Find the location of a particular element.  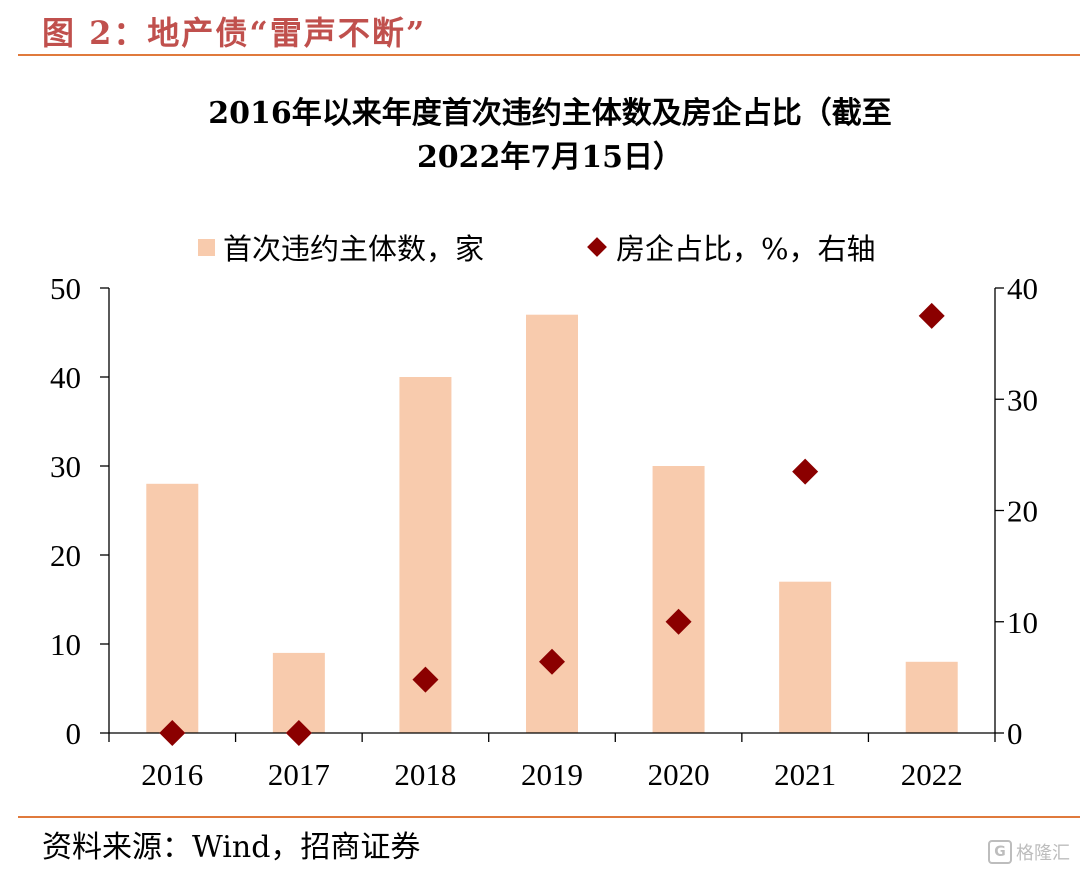

y-left-tick-label: 10 is located at coordinates (65, 644).